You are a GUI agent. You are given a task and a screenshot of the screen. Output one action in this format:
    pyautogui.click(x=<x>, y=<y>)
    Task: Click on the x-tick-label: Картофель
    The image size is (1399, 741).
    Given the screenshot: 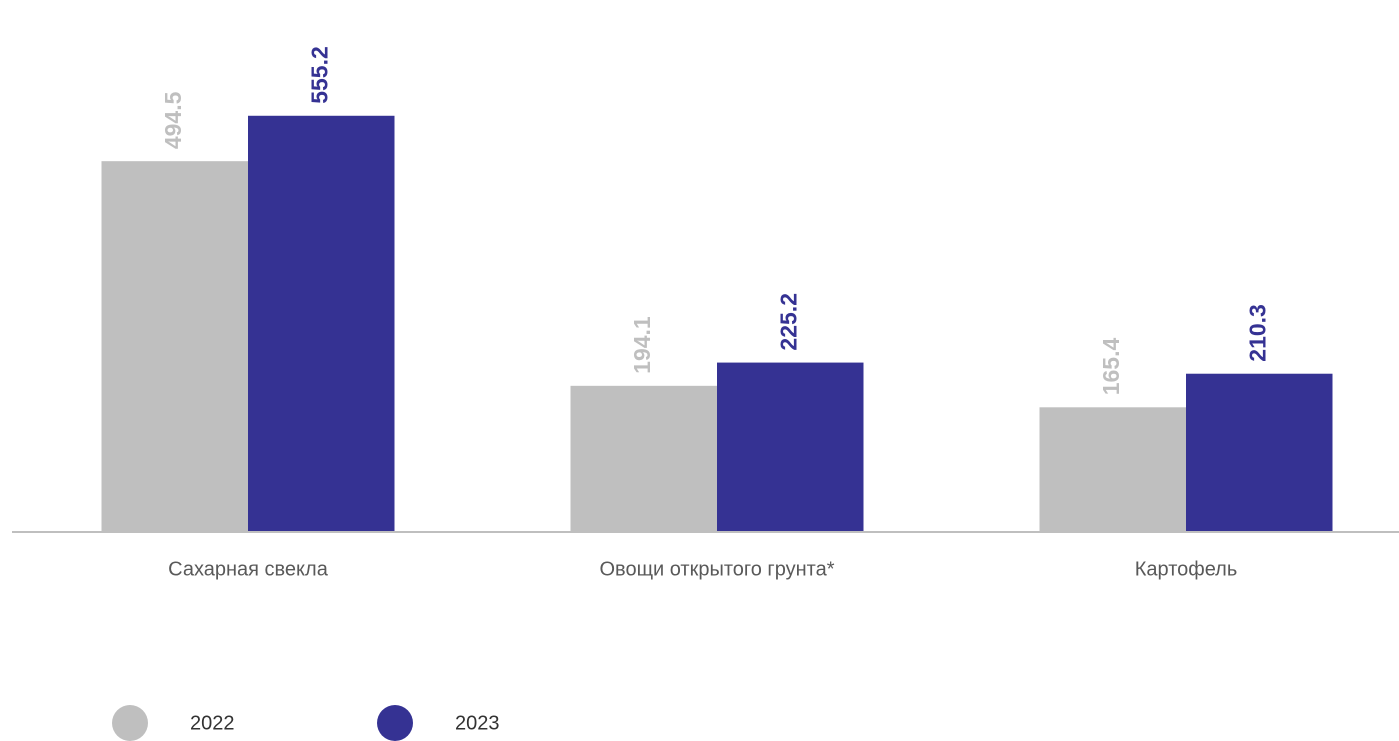 What is the action you would take?
    pyautogui.click(x=1186, y=569)
    